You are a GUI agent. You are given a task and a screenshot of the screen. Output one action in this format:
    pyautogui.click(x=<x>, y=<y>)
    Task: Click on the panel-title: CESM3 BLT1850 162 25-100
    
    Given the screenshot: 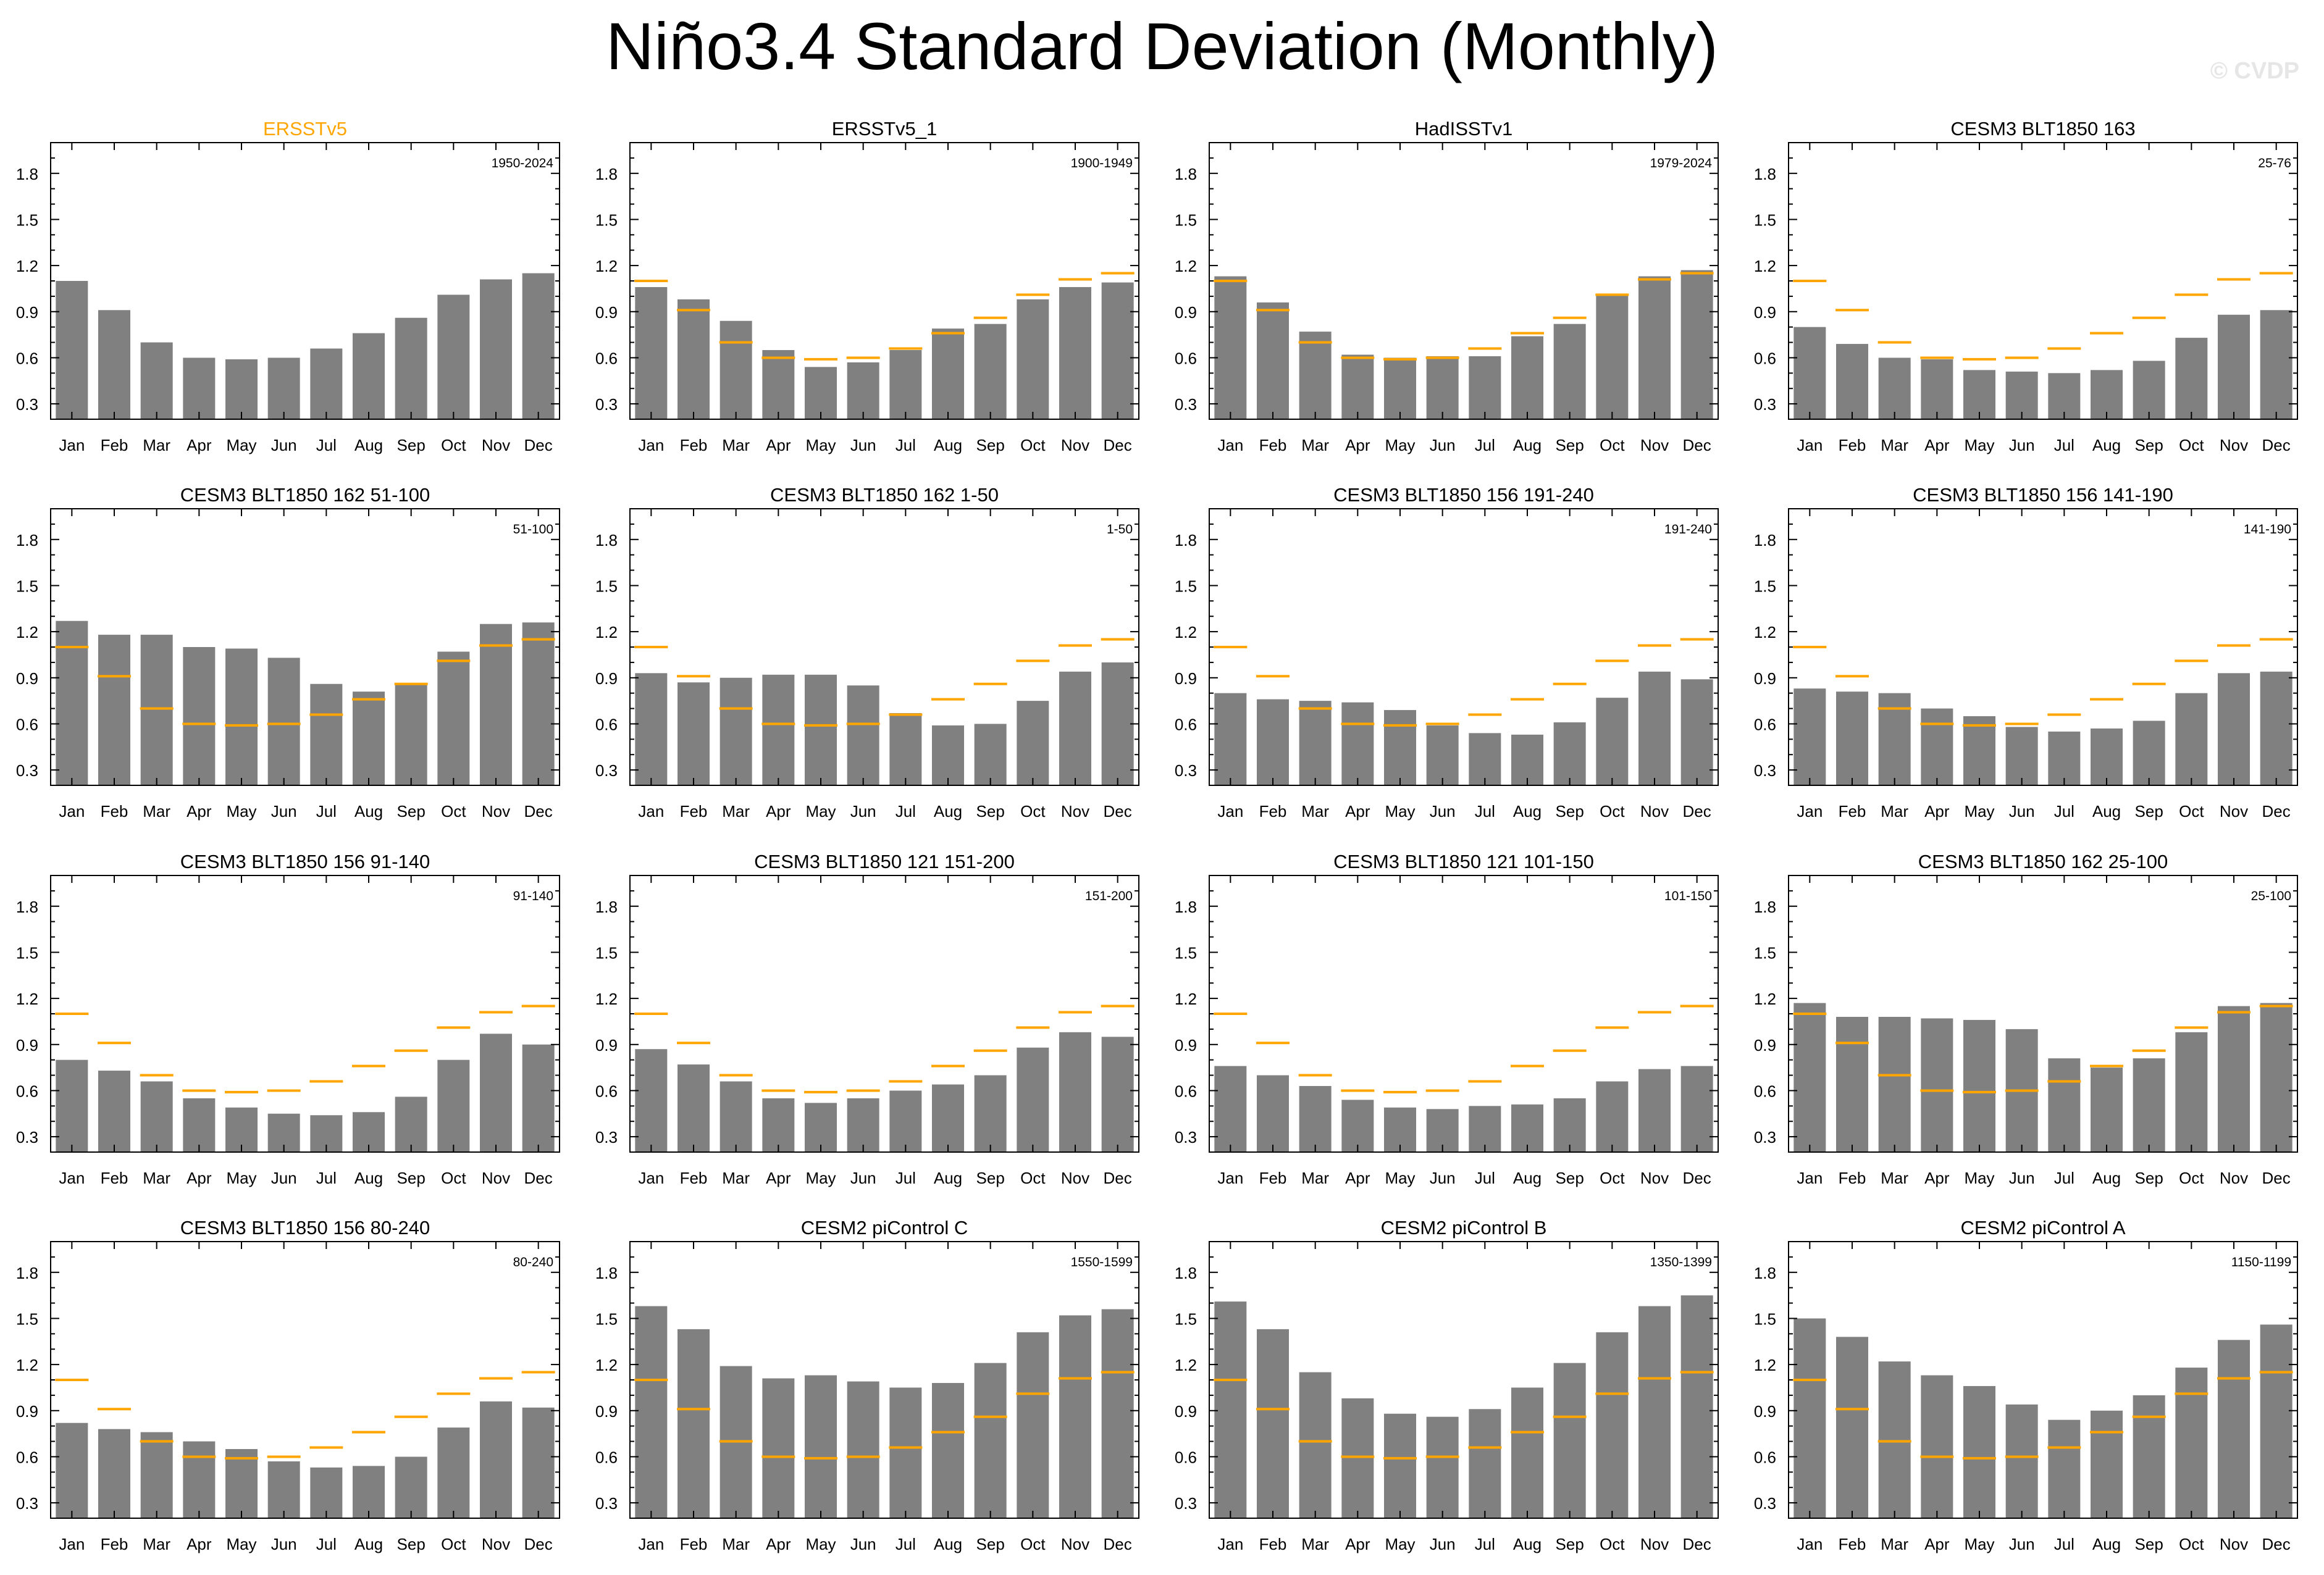 What is the action you would take?
    pyautogui.click(x=2043, y=861)
    